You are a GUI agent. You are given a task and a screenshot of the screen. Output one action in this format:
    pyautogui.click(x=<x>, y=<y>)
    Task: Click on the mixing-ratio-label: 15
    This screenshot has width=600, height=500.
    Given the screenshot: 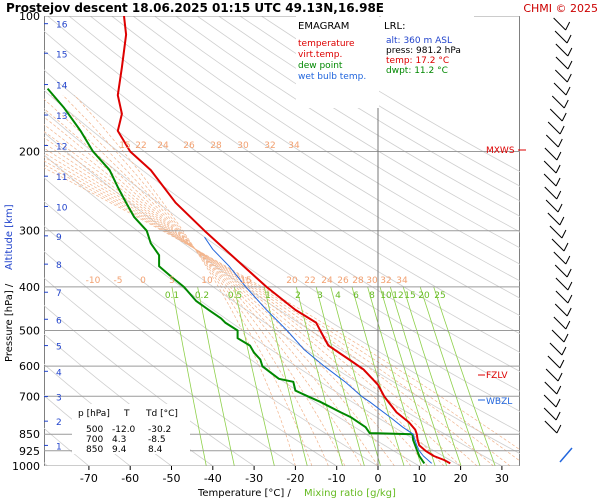 What is the action you would take?
    pyautogui.click(x=409, y=296)
    